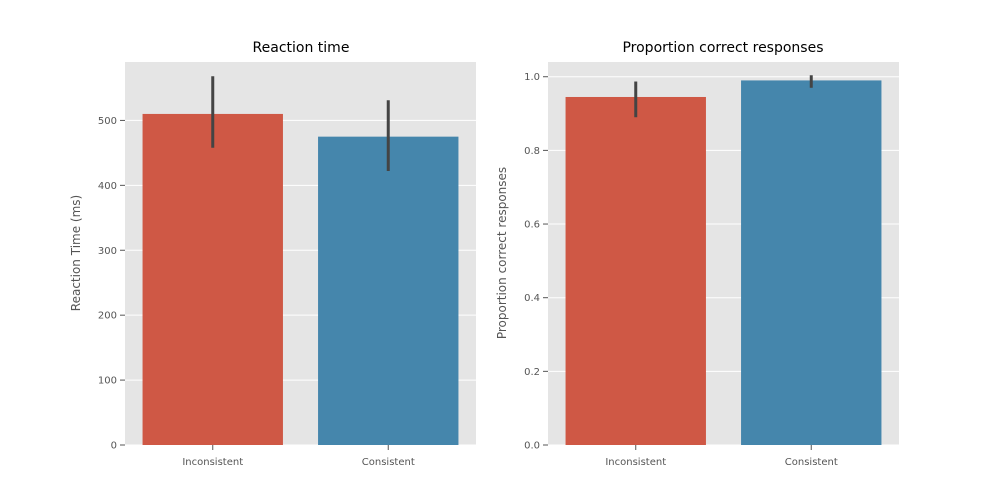 Image resolution: width=1000 pixels, height=500 pixels. Describe the element at coordinates (107, 381) in the screenshot. I see `y-tick-label: 100` at that location.